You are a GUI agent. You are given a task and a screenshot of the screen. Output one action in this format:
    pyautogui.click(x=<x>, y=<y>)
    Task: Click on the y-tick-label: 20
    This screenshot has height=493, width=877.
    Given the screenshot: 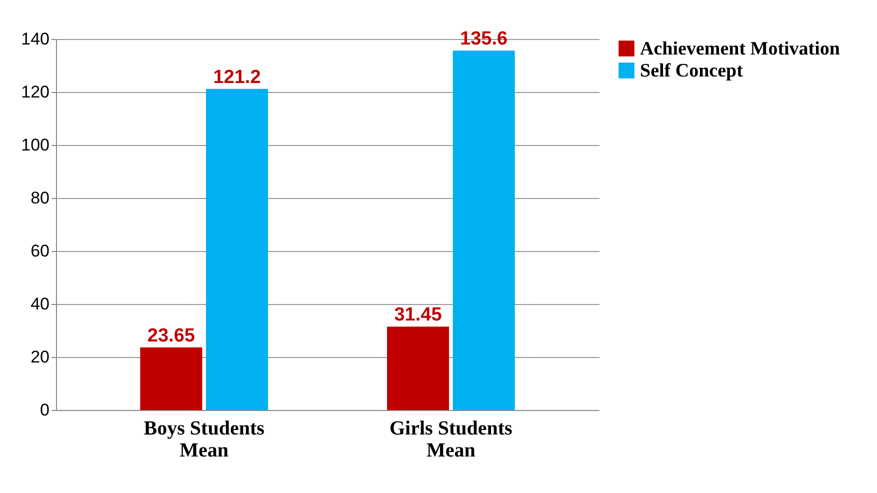 What is the action you would take?
    pyautogui.click(x=40, y=357)
    